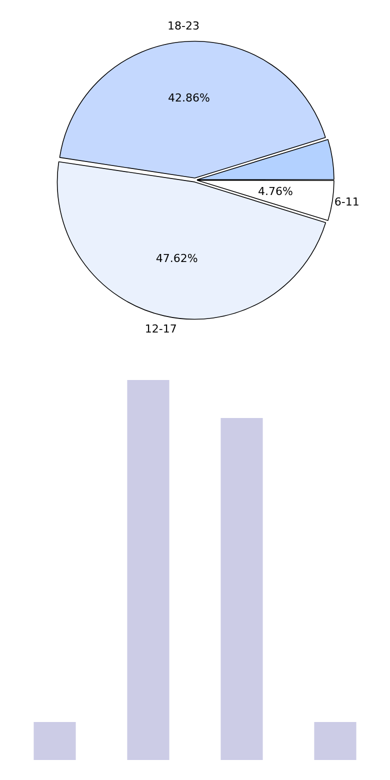 The height and width of the screenshot is (780, 390). I want to click on slice-label: 6-11, so click(347, 202).